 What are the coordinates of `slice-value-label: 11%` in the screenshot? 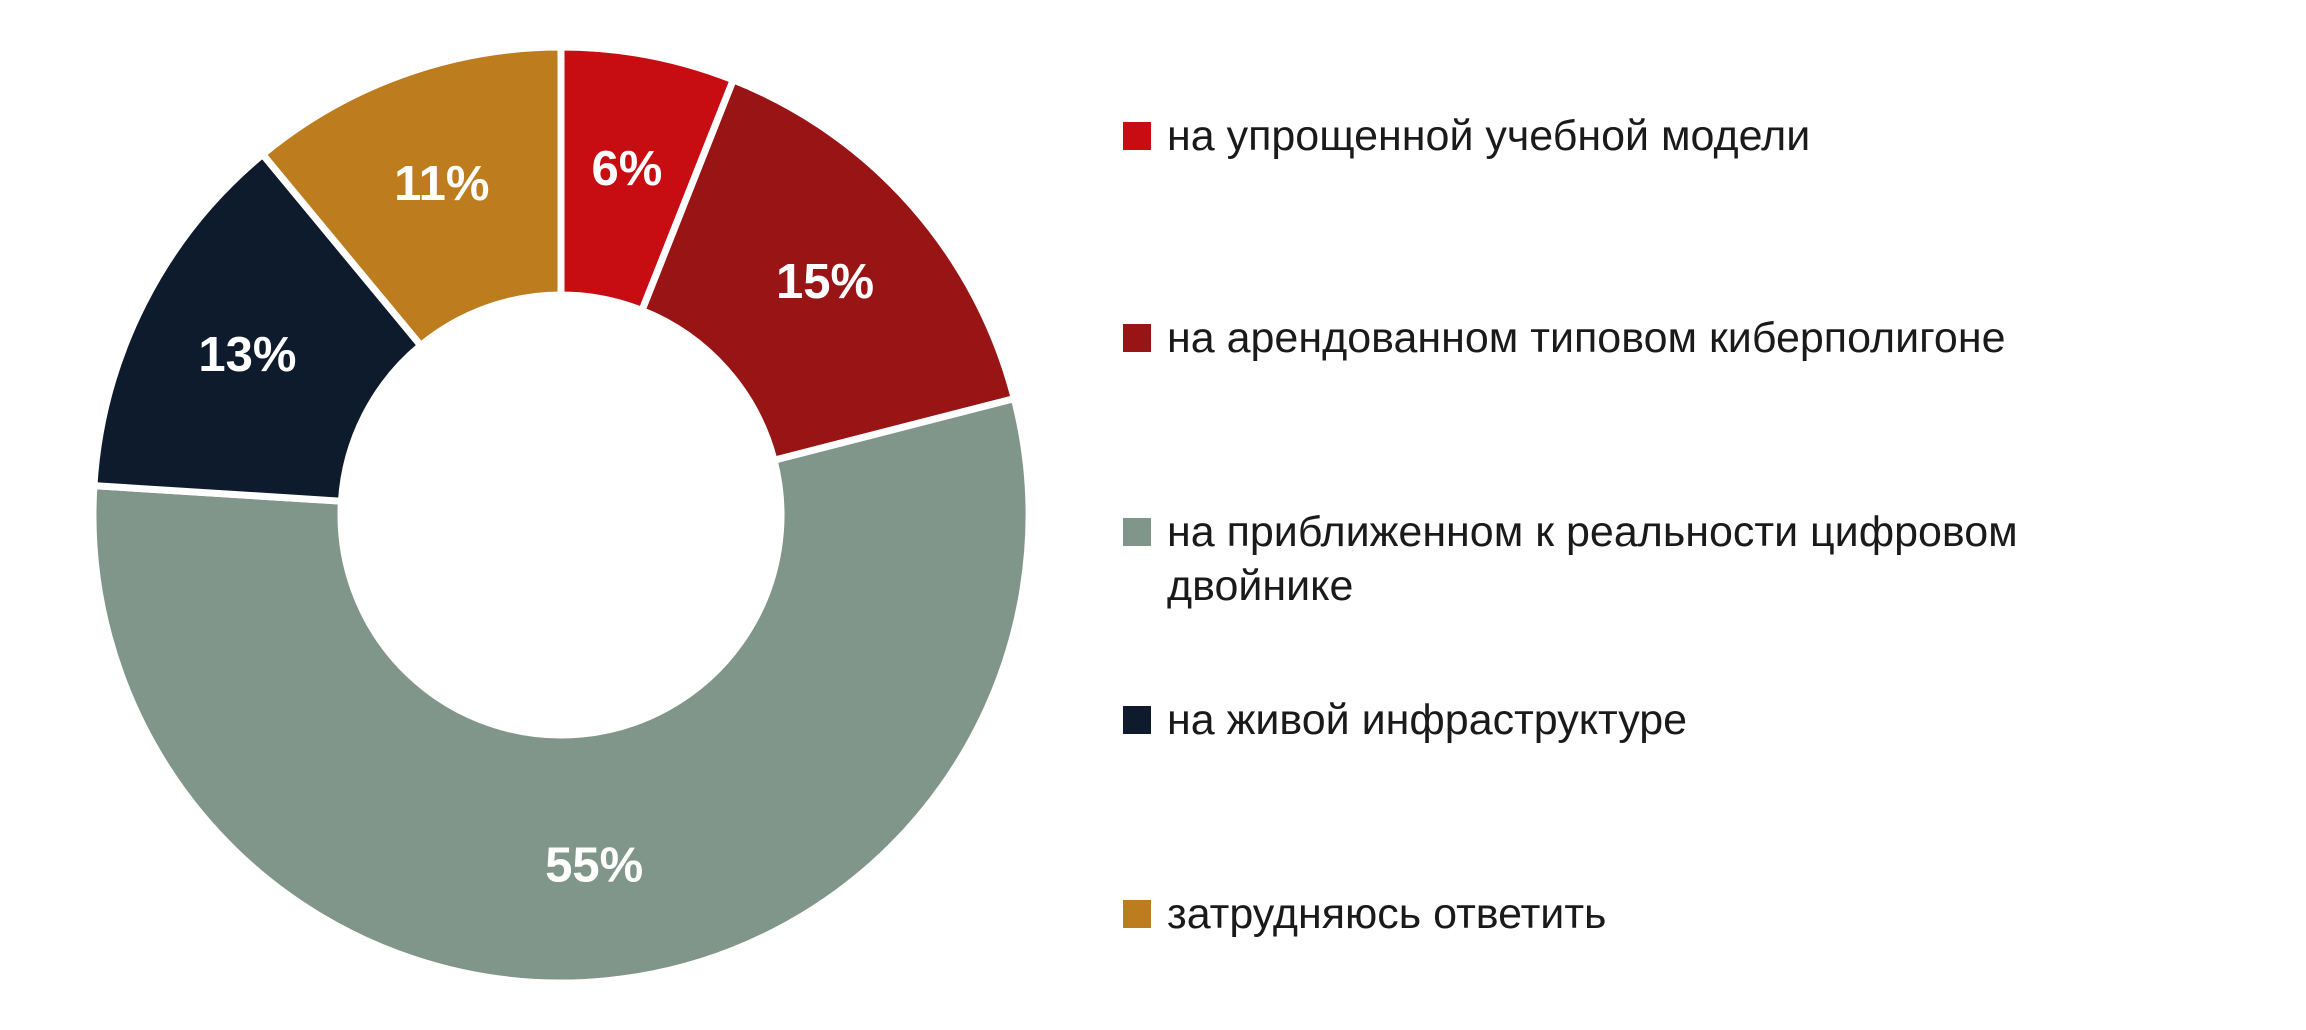 It's located at (441, 184).